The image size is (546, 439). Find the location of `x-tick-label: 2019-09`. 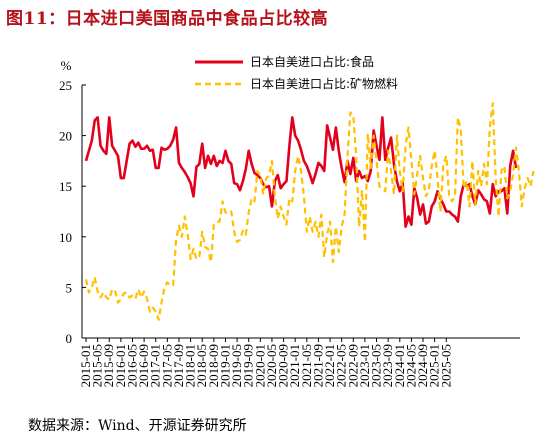

x-tick-label: 2019-09 is located at coordinates (248, 365).